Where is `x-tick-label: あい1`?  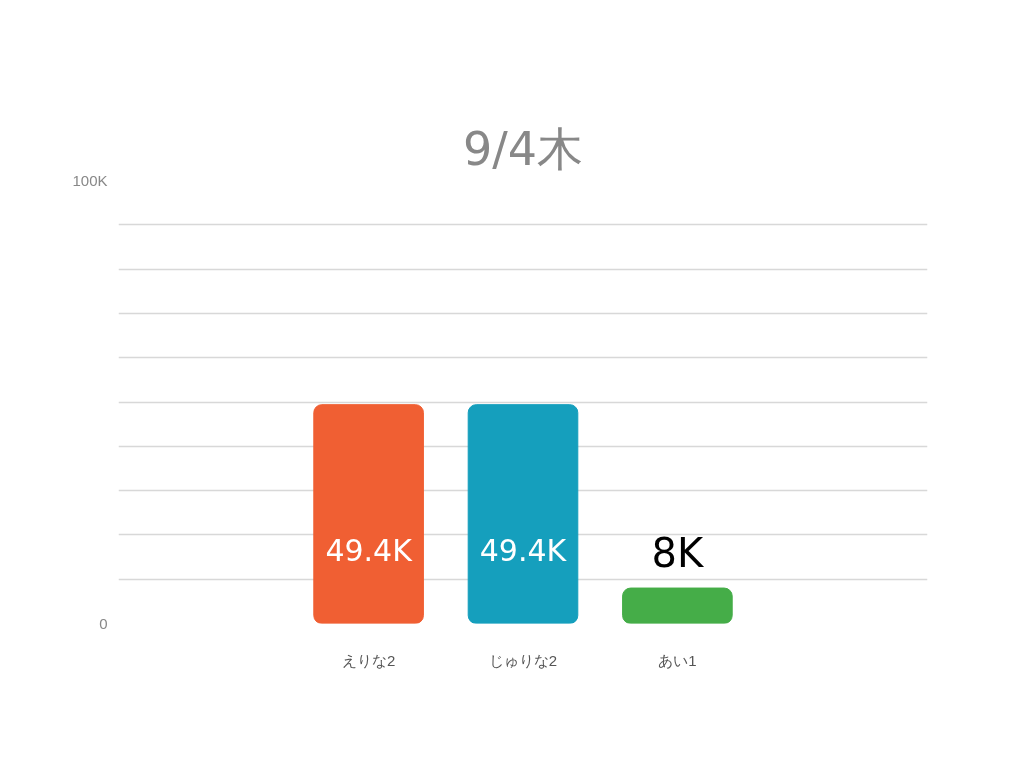
x-tick-label: あい1 is located at coordinates (677, 660).